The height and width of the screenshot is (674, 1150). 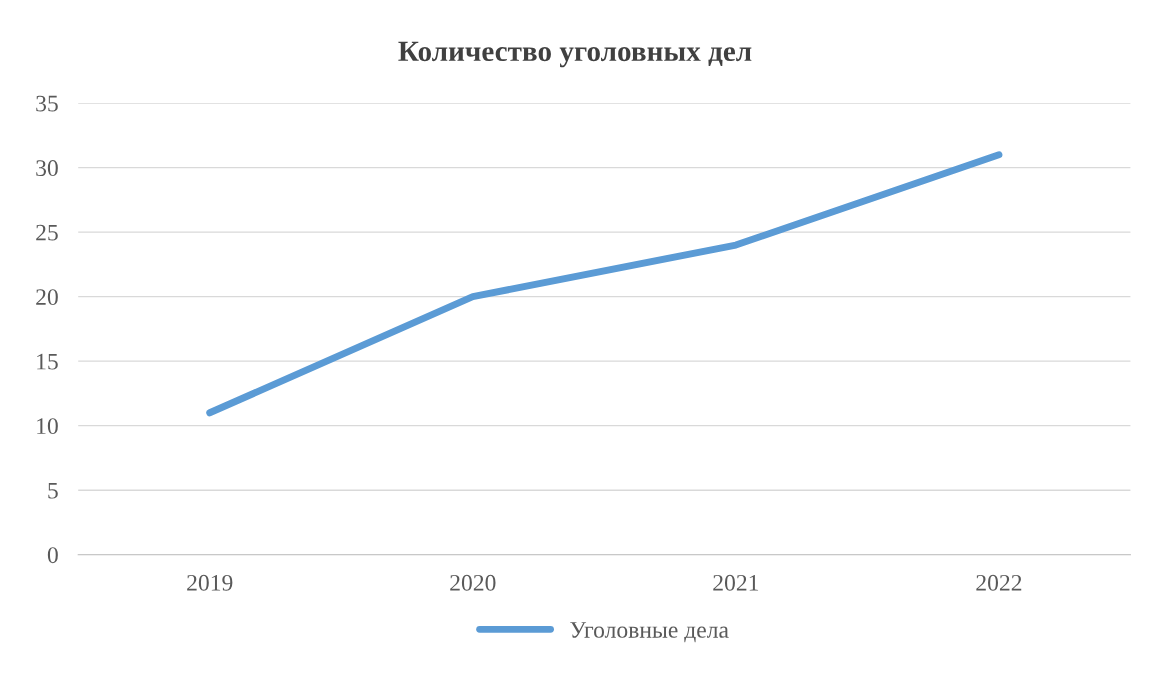 I want to click on y-tick-label: 25, so click(x=47, y=232).